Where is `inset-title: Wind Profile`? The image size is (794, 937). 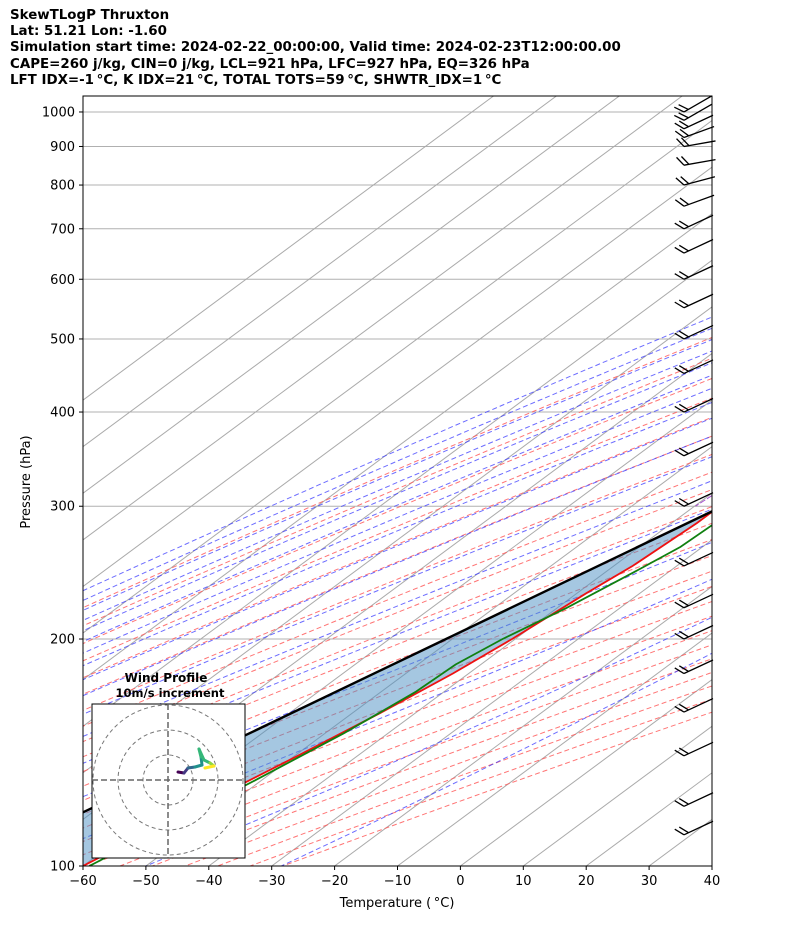 inset-title: Wind Profile is located at coordinates (166, 678).